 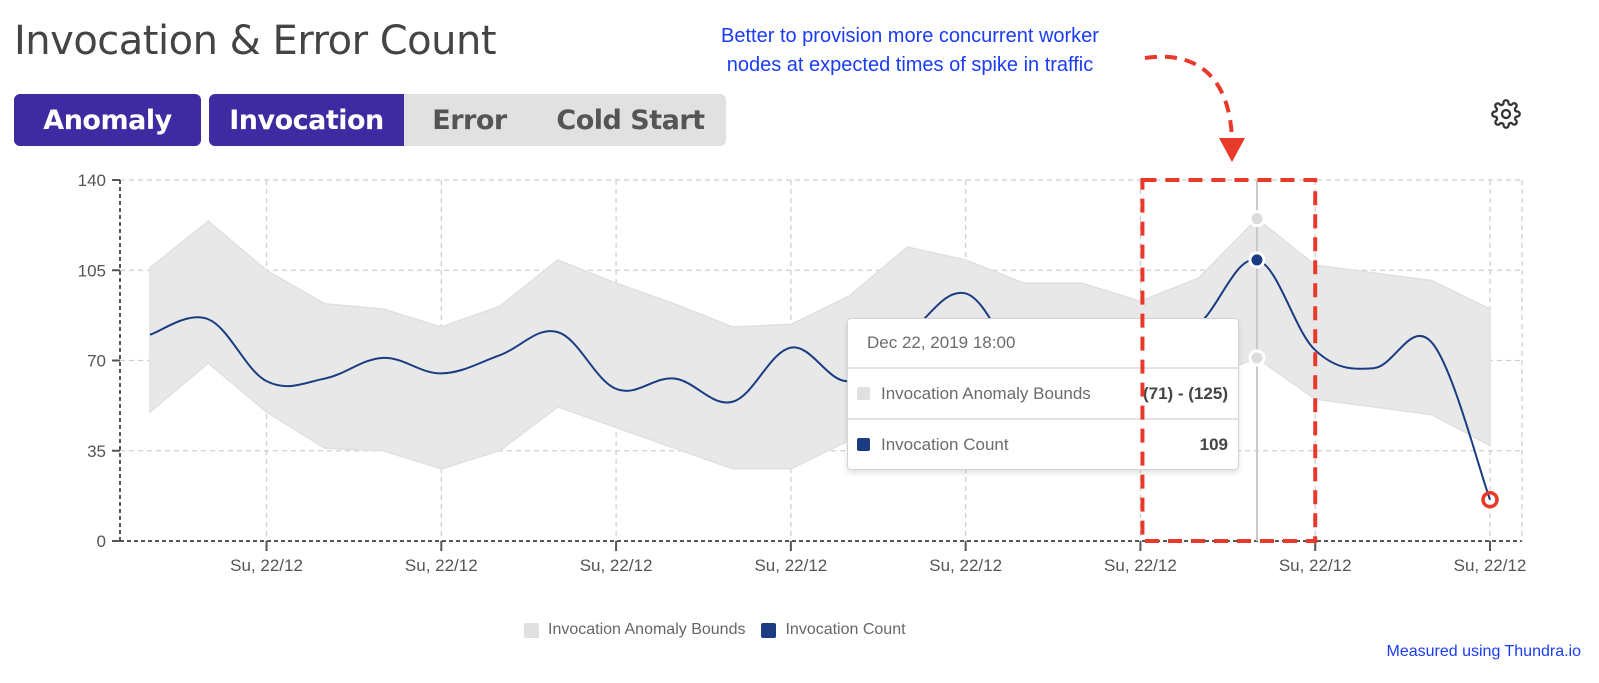 What do you see at coordinates (96, 361) in the screenshot?
I see `y-tick-label: 70` at bounding box center [96, 361].